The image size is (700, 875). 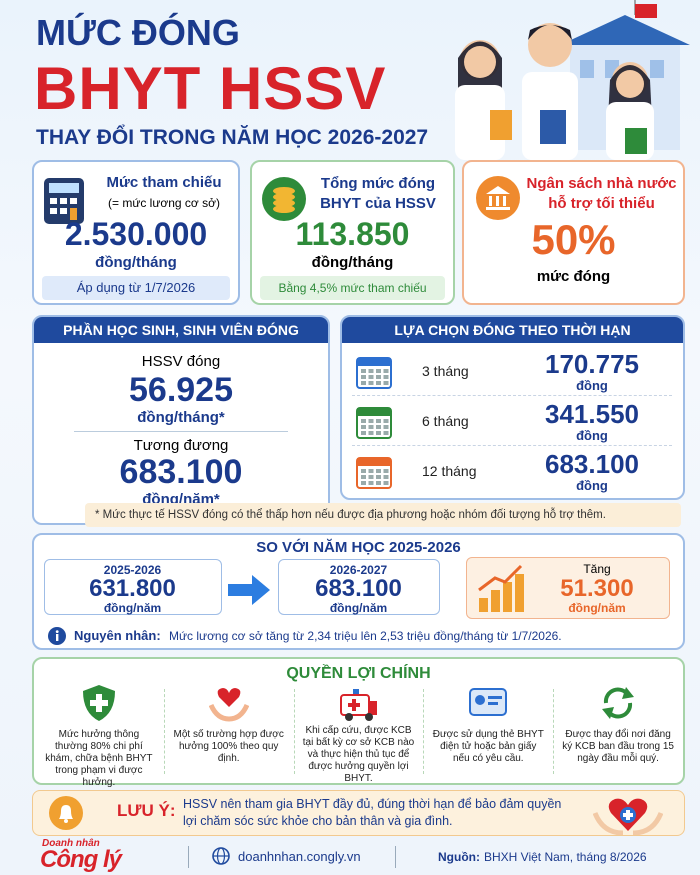 What do you see at coordinates (358, 570) in the screenshot?
I see `year: 2026-2027` at bounding box center [358, 570].